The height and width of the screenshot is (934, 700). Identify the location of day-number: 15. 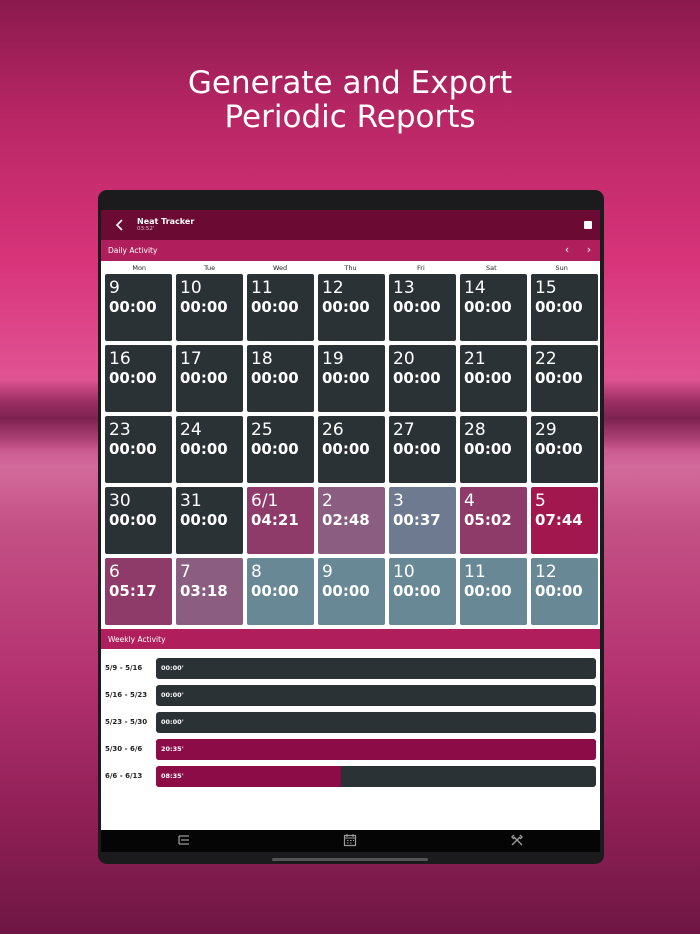
(546, 288).